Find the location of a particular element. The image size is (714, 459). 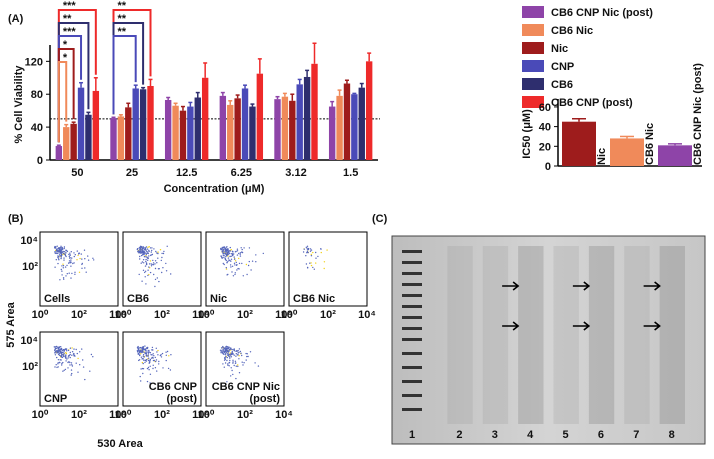

x-tick-label: 10⁰ is located at coordinates (40, 315).